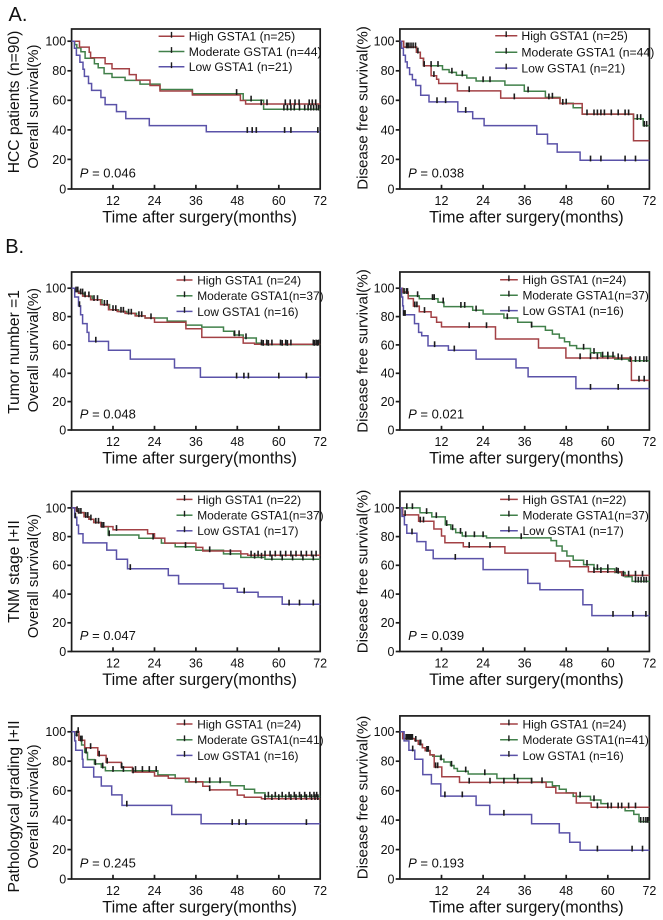 The width and height of the screenshot is (663, 920). Describe the element at coordinates (573, 531) in the screenshot. I see `svg-text: Low GSTA1 (n=17)` at that location.